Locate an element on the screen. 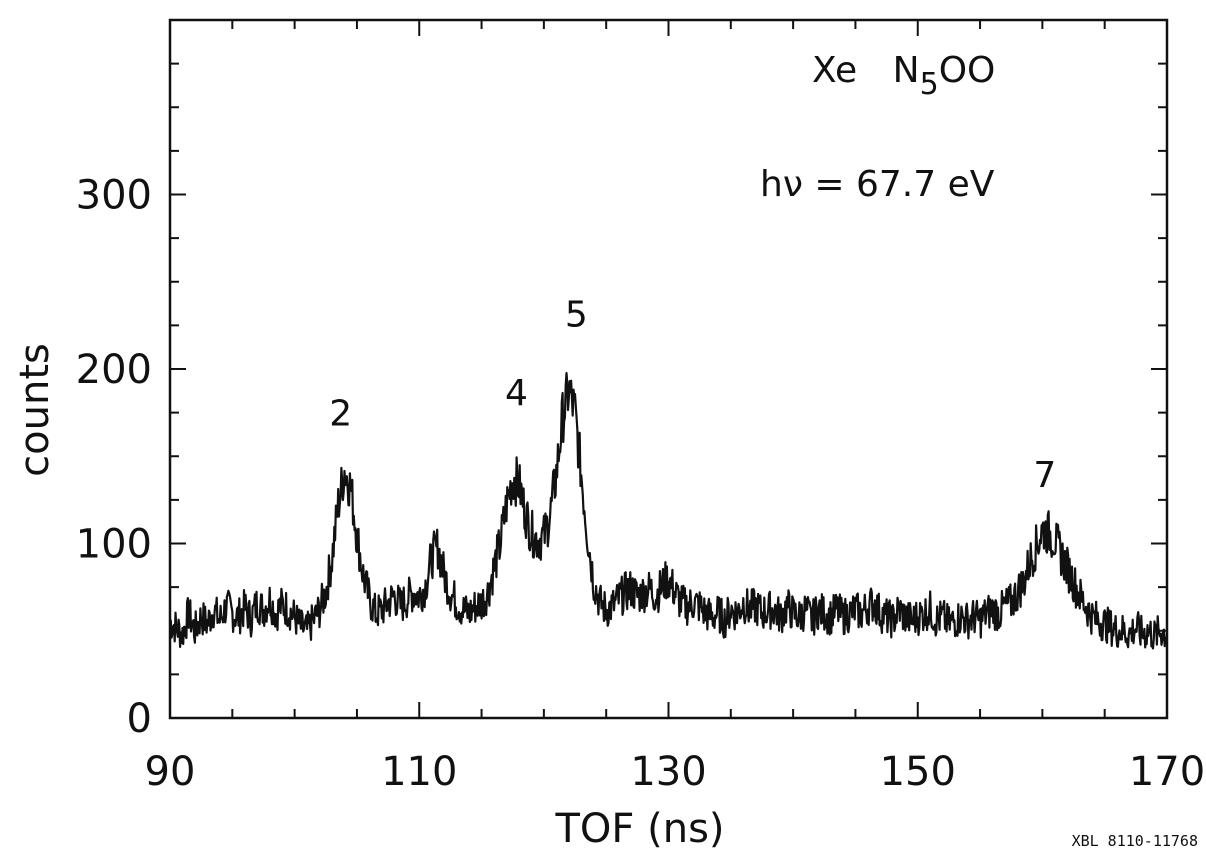  x-tick-label: 130 is located at coordinates (668, 772).